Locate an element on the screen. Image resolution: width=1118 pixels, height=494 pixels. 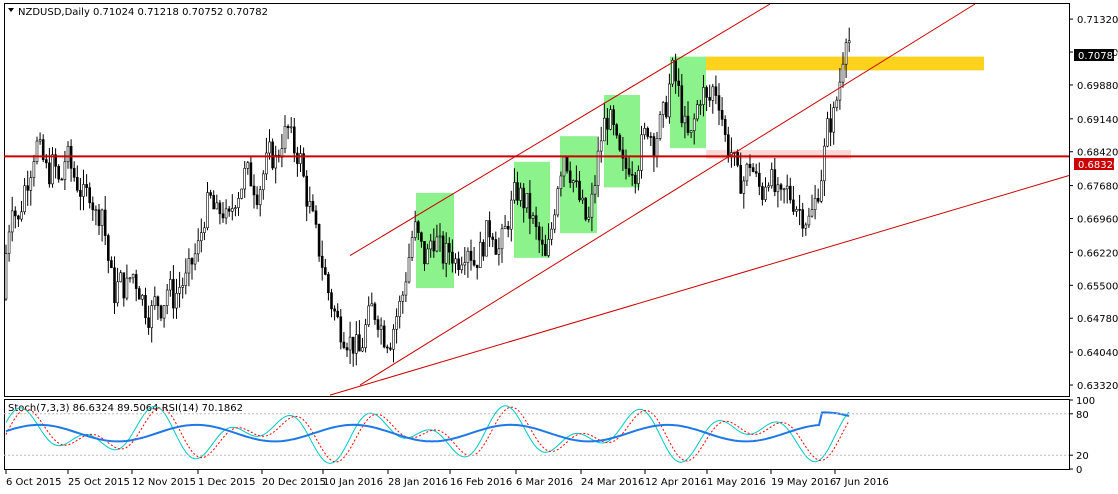
price-tick-label: 0.64040 is located at coordinates (1097, 353).